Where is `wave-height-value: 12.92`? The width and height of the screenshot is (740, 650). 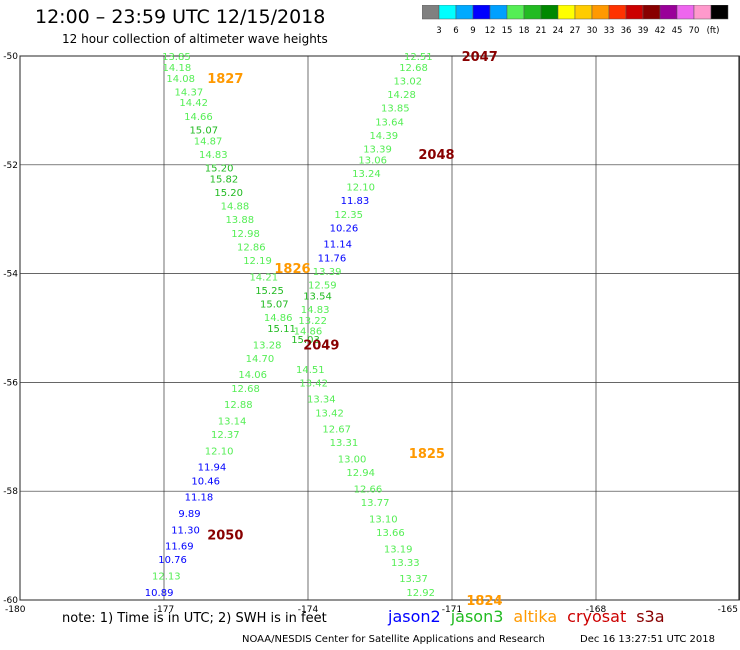
wave-height-value: 12.92 is located at coordinates (420, 593).